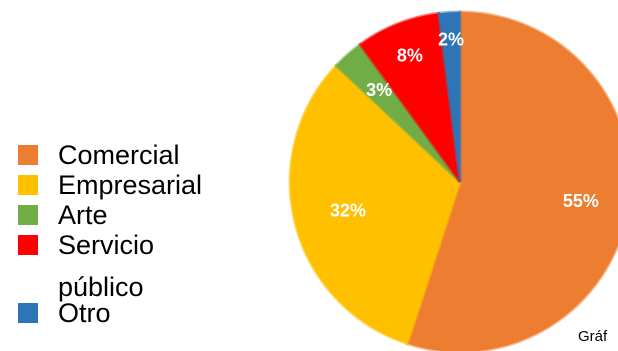 This screenshot has height=351, width=618. Describe the element at coordinates (119, 155) in the screenshot. I see `legend-label-1: Comercial` at that location.